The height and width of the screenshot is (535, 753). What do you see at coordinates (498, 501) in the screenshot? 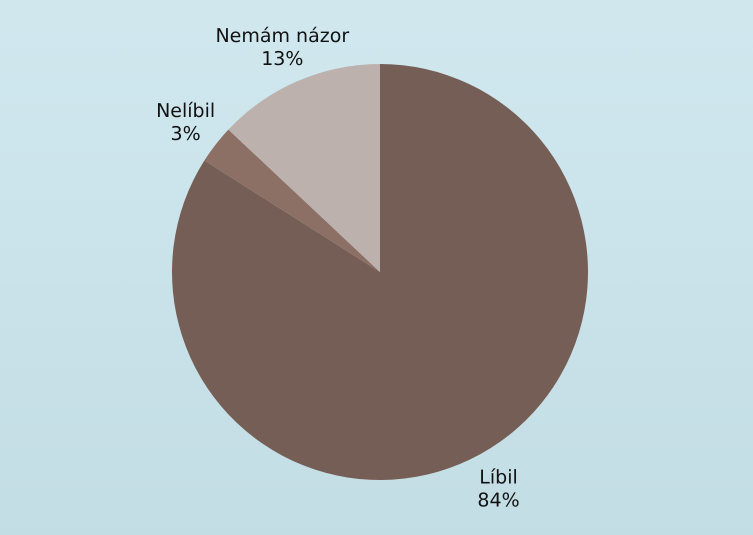
I see `data-label: 84%` at bounding box center [498, 501].